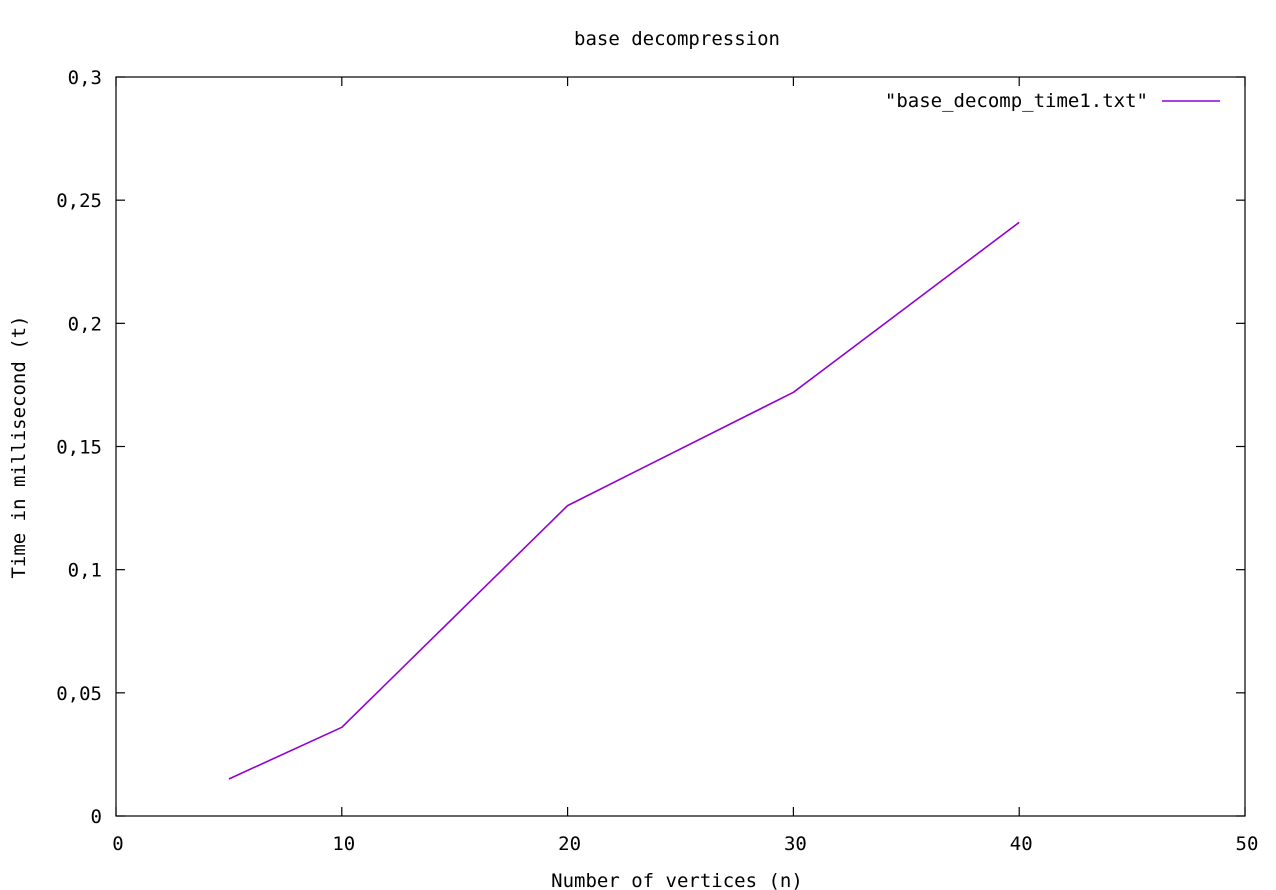  Describe the element at coordinates (85, 78) in the screenshot. I see `y-tick-label: 0,3` at that location.